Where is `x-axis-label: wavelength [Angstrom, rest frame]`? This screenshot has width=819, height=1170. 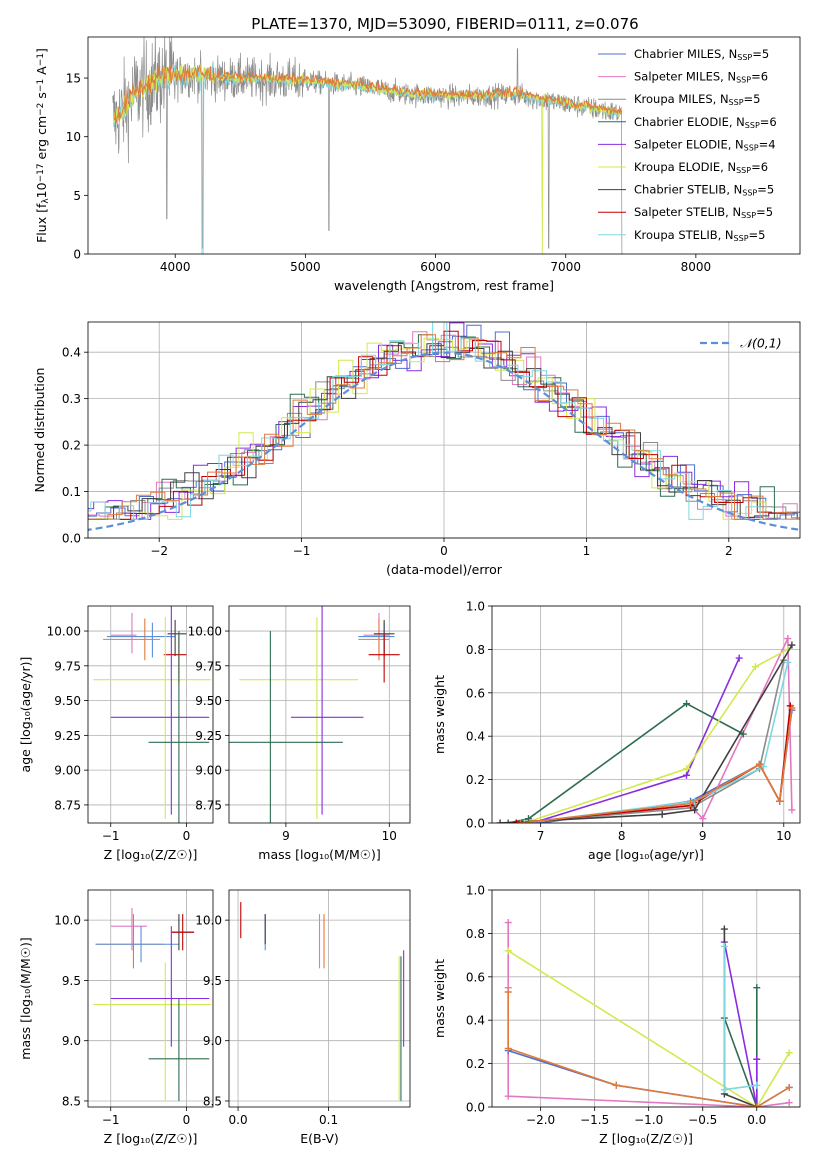
x-axis-label: wavelength [Angstrom, rest frame] is located at coordinates (444, 285).